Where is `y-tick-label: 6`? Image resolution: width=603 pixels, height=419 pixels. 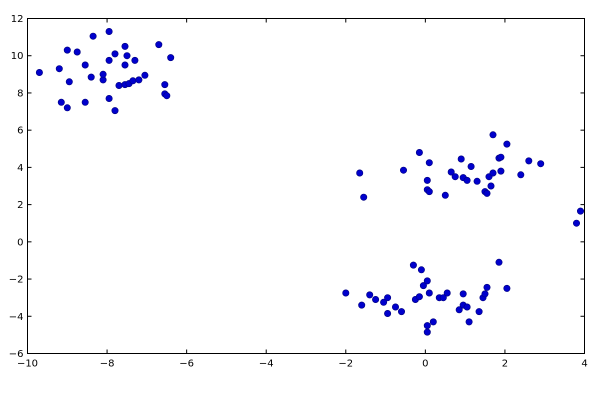 y-tick-label: 6 is located at coordinates (20, 131).